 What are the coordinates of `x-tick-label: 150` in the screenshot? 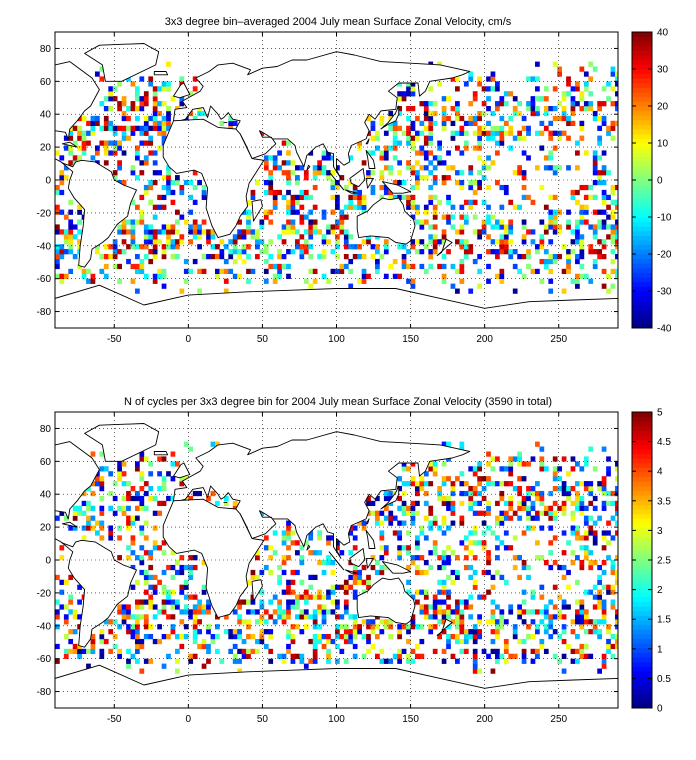 It's located at (410, 339).